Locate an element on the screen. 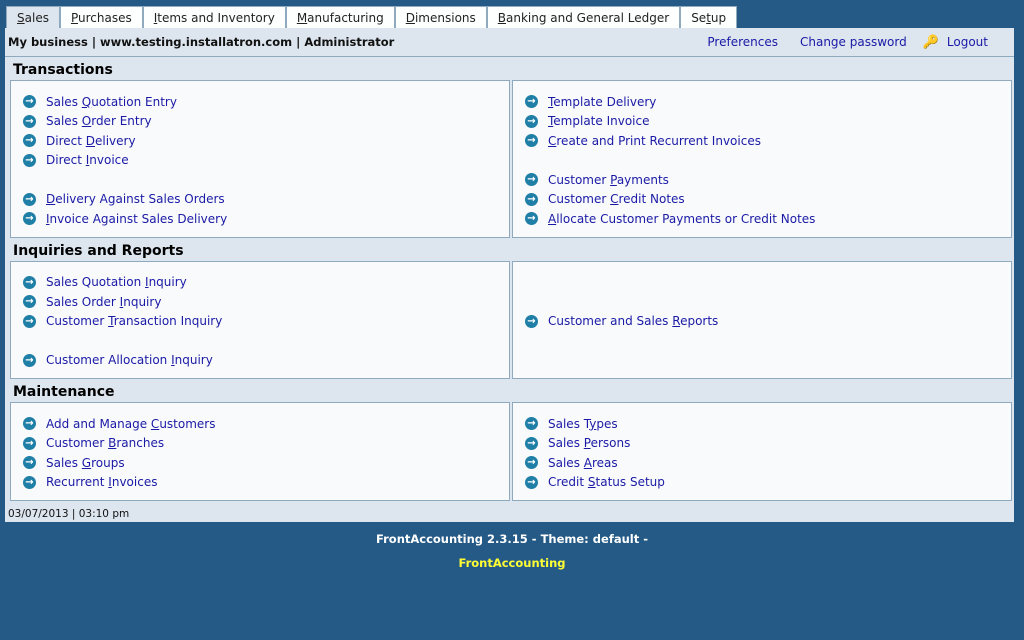 The image size is (1024, 640). menu-link-template-invoice: → Template Invoice is located at coordinates (768, 122).